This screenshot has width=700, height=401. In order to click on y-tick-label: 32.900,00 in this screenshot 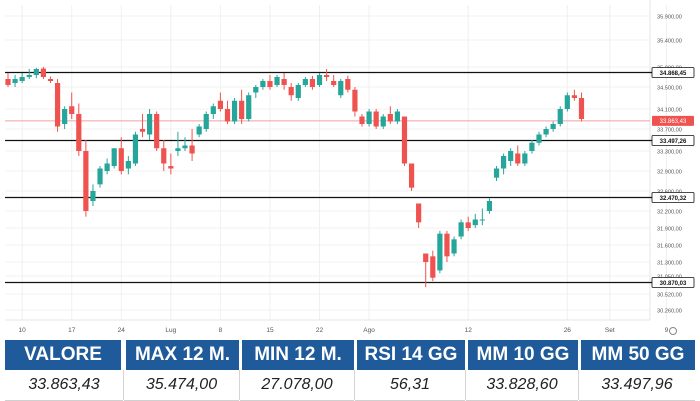, I will do `click(669, 173)`.